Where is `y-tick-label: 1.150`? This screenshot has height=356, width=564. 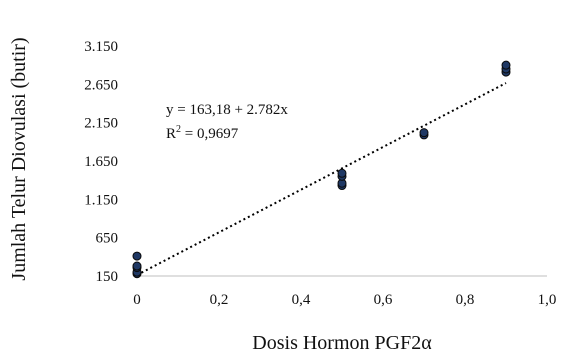
y-tick-label: 1.150 is located at coordinates (101, 200).